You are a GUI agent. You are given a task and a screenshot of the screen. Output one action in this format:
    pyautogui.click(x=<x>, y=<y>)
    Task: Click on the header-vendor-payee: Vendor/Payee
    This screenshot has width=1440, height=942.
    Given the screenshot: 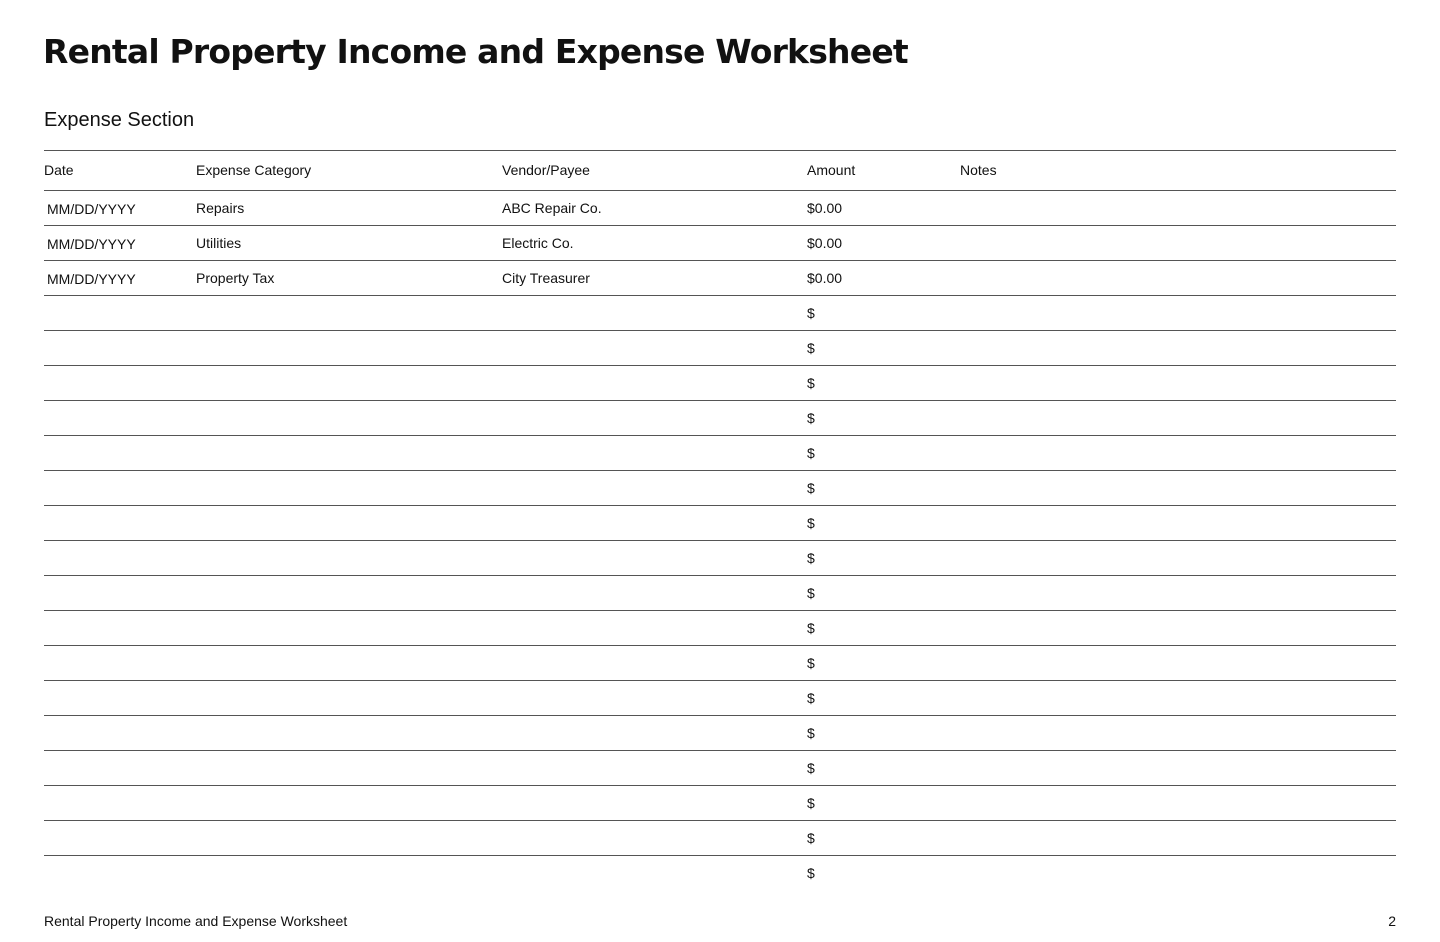 What is the action you would take?
    pyautogui.click(x=546, y=170)
    